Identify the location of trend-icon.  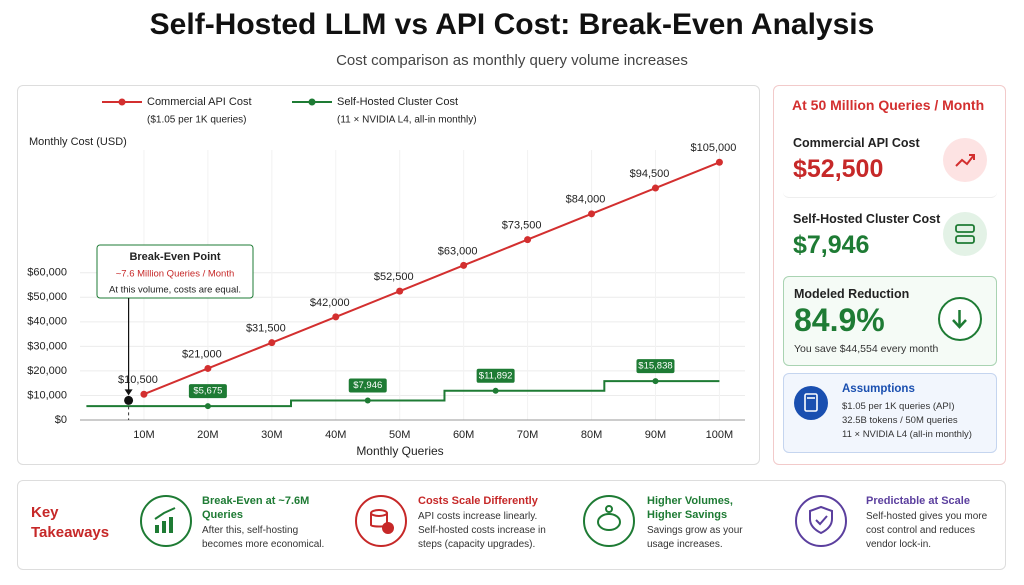
(965, 160).